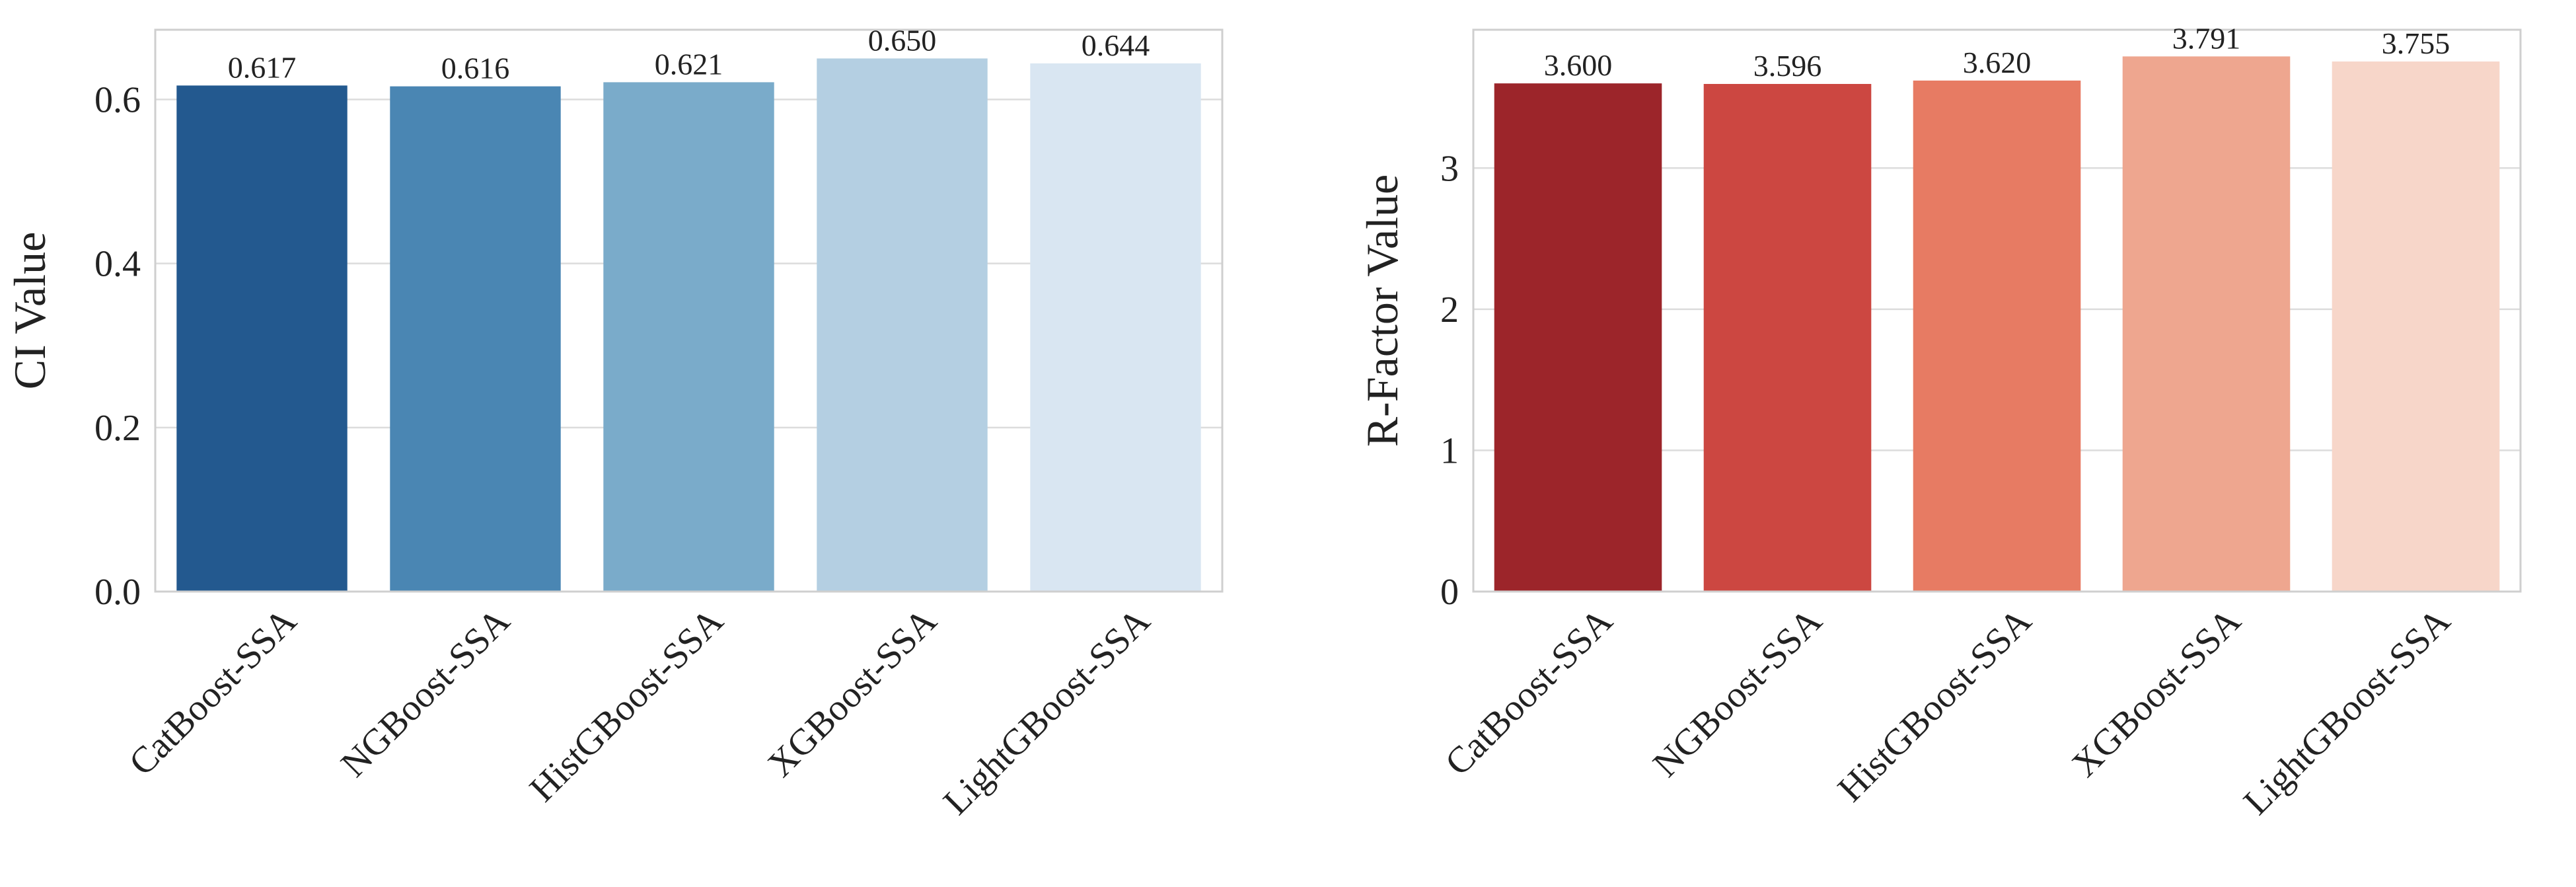 Image resolution: width=2576 pixels, height=887 pixels. I want to click on y-tick-label: 2, so click(1449, 309).